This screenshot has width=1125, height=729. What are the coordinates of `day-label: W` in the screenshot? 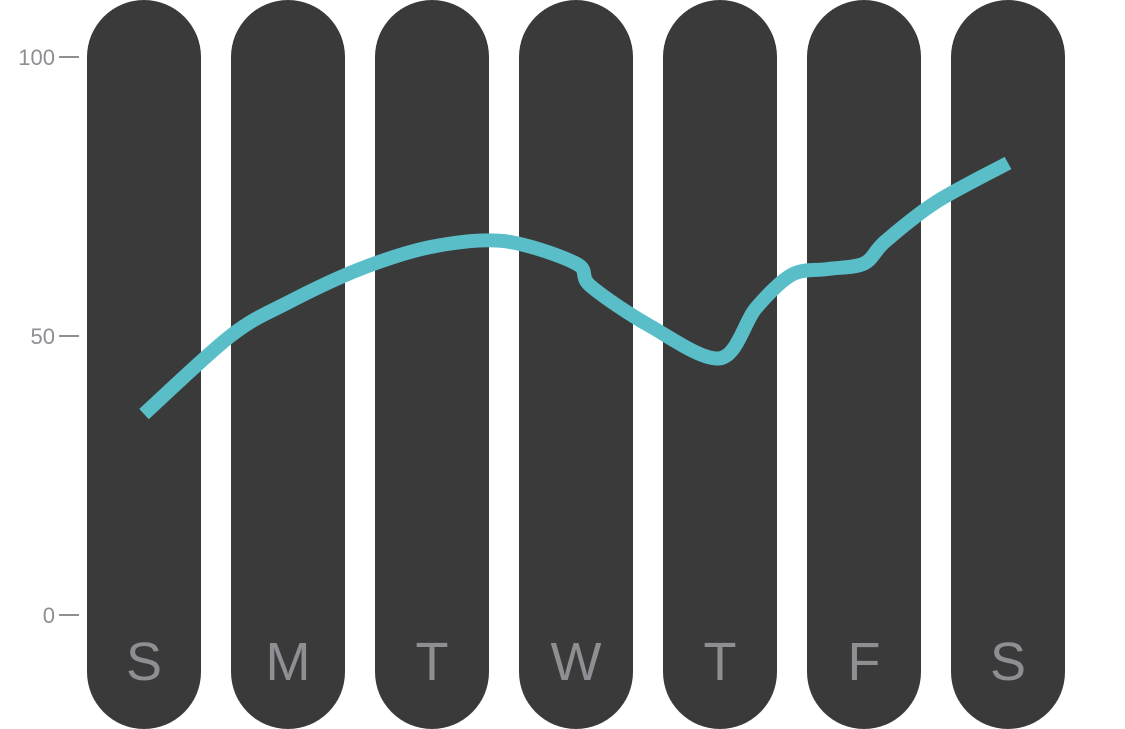 It's located at (576, 662).